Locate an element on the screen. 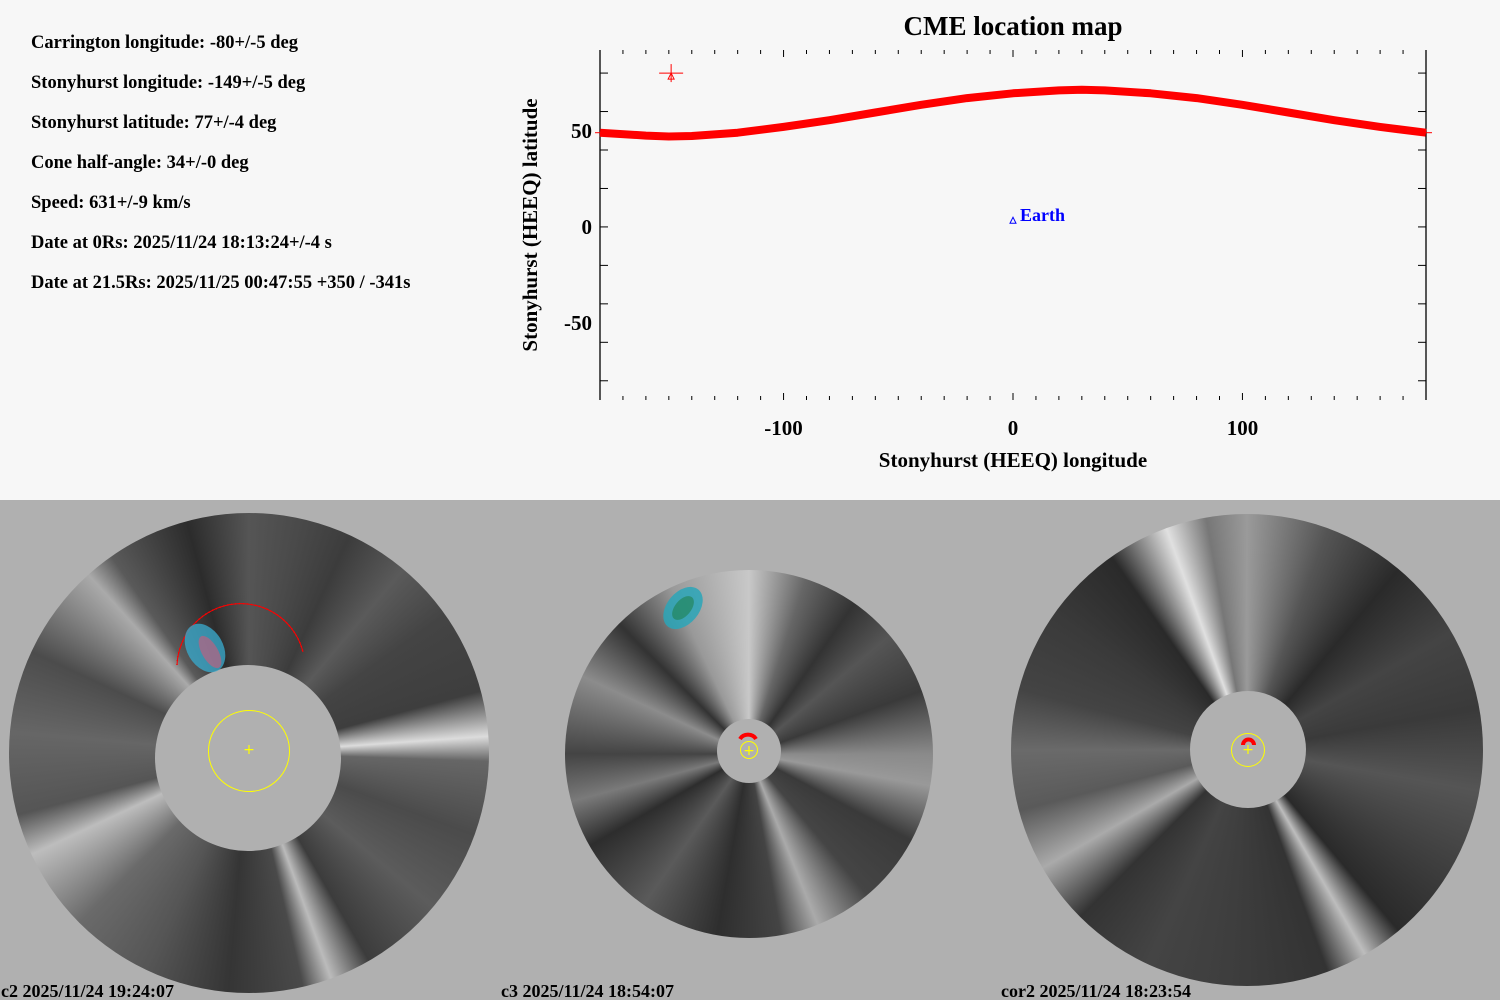 The image size is (1500, 1000). speed: Speed: 631+/-9 km/s is located at coordinates (111, 203).